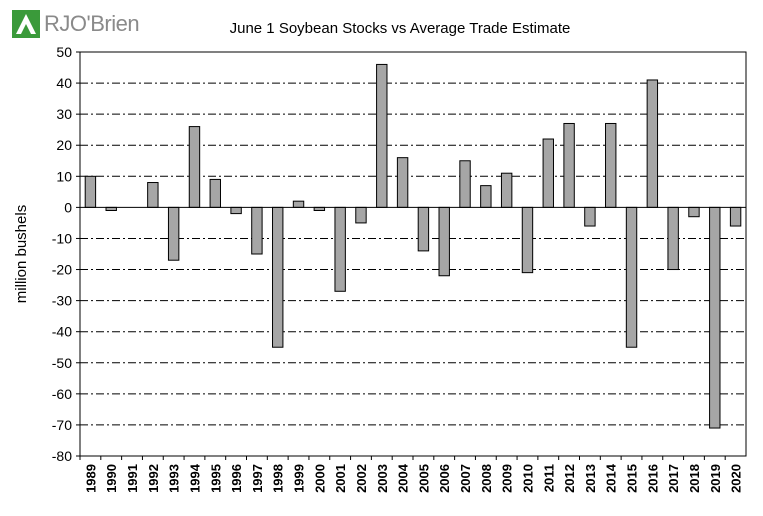 The height and width of the screenshot is (516, 763). I want to click on y-tick-label: -70, so click(62, 425).